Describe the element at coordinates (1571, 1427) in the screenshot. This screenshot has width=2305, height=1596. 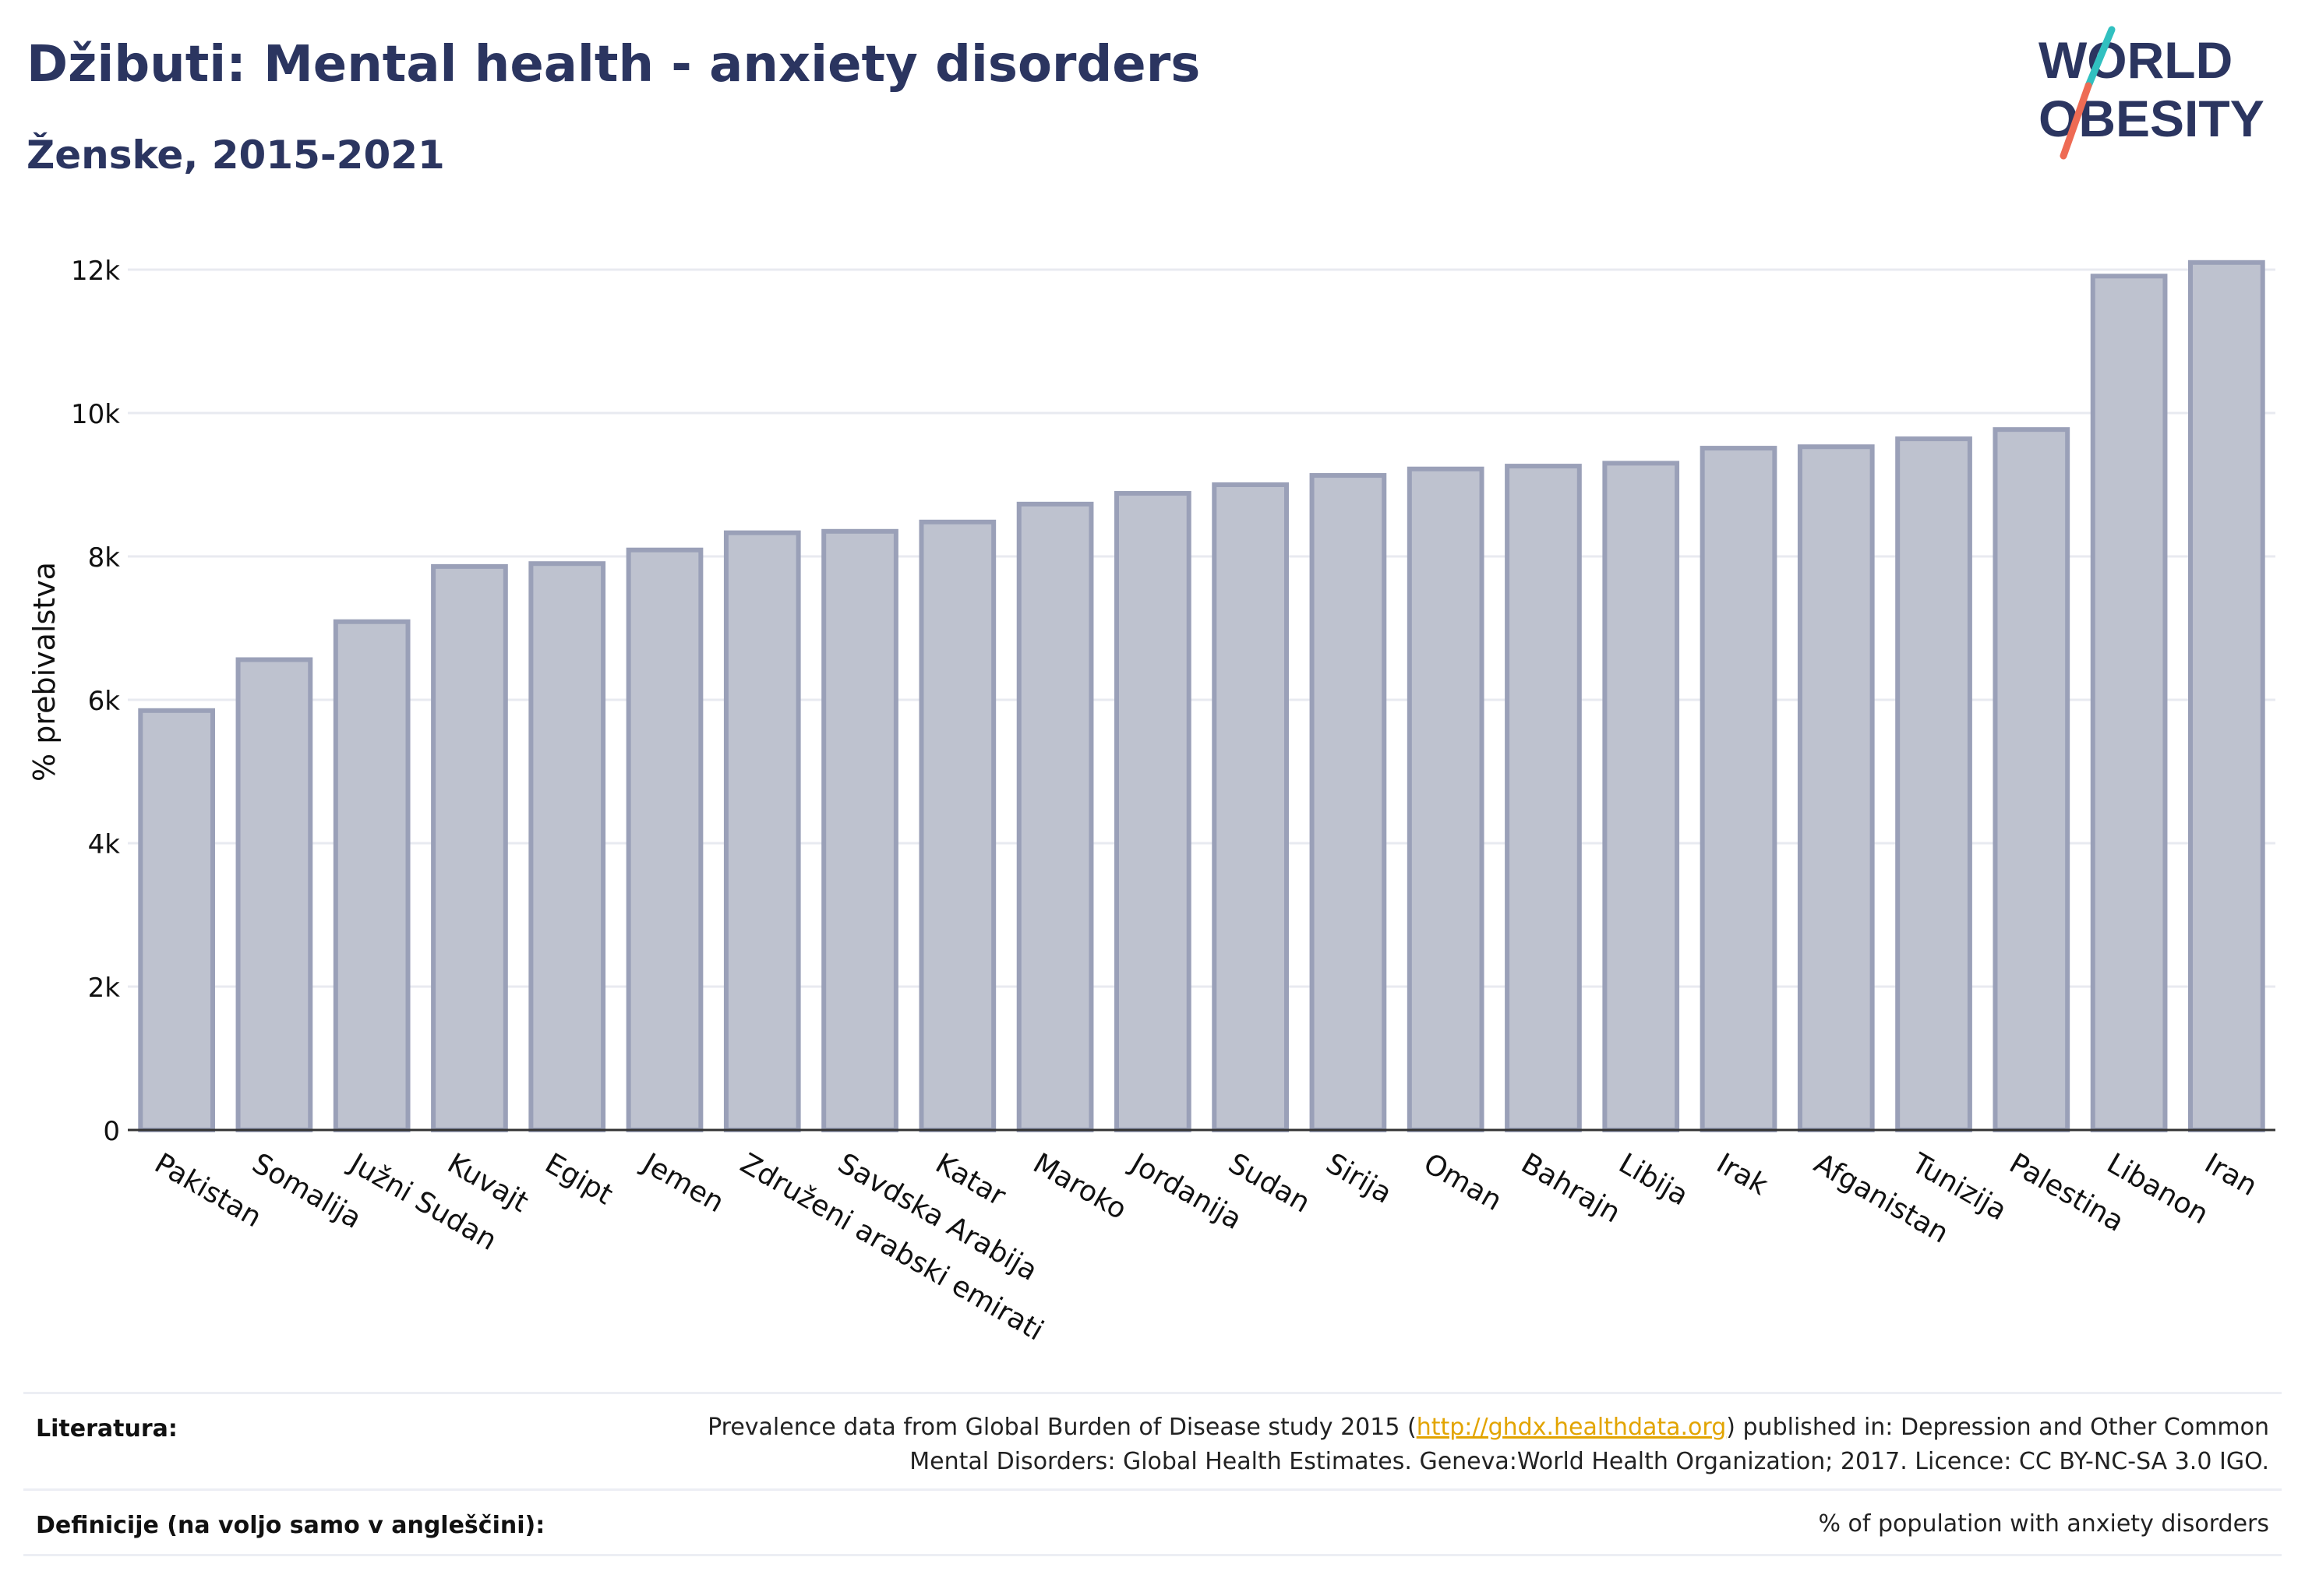
I see `literature-link: http://ghdx.healthdata.org` at that location.